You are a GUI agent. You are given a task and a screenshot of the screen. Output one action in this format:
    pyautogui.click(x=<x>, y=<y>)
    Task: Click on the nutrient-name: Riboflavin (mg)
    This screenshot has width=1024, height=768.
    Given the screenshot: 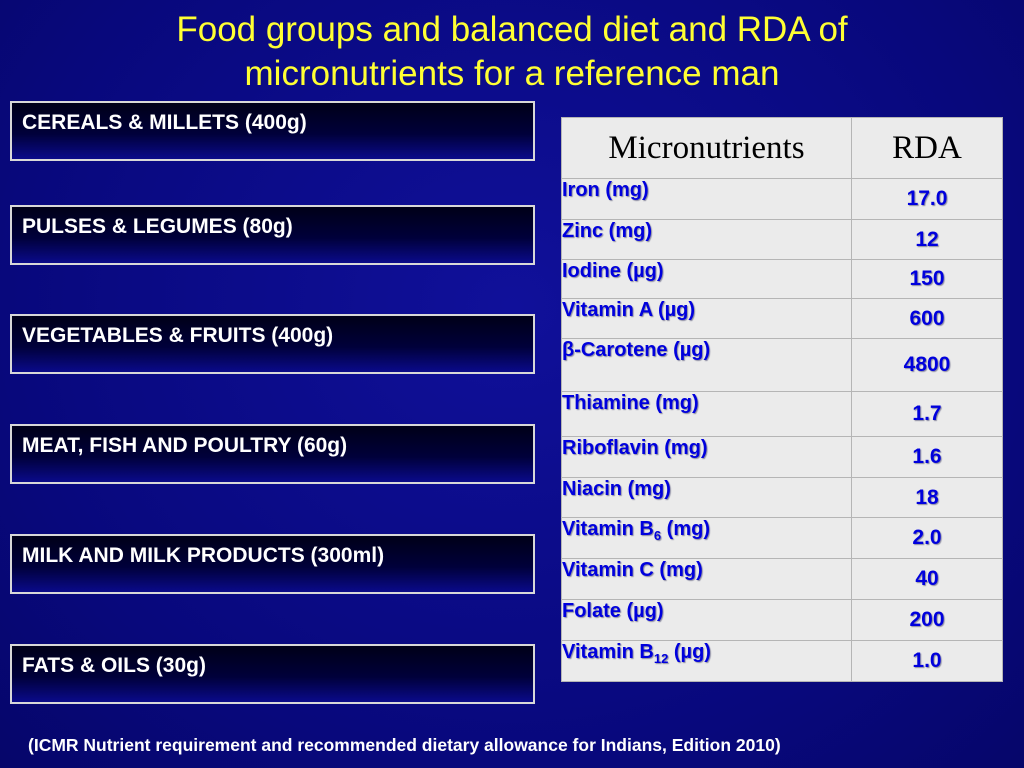 What is the action you would take?
    pyautogui.click(x=706, y=457)
    